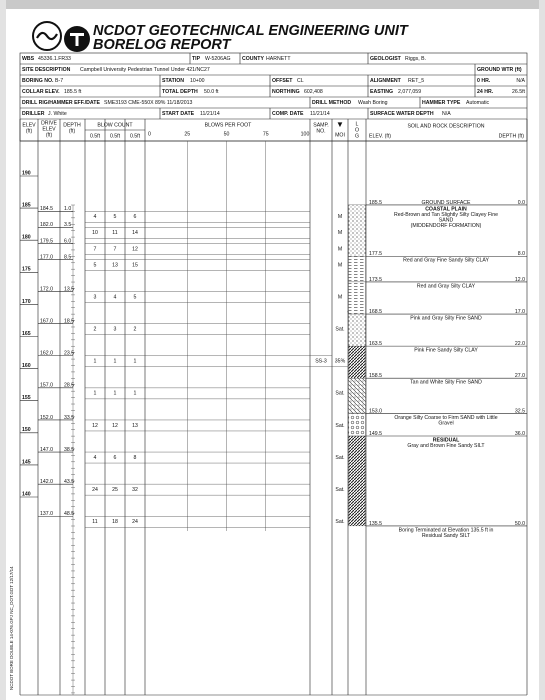 The height and width of the screenshot is (700, 545). I want to click on drive-elev: 137.0, so click(46, 514).